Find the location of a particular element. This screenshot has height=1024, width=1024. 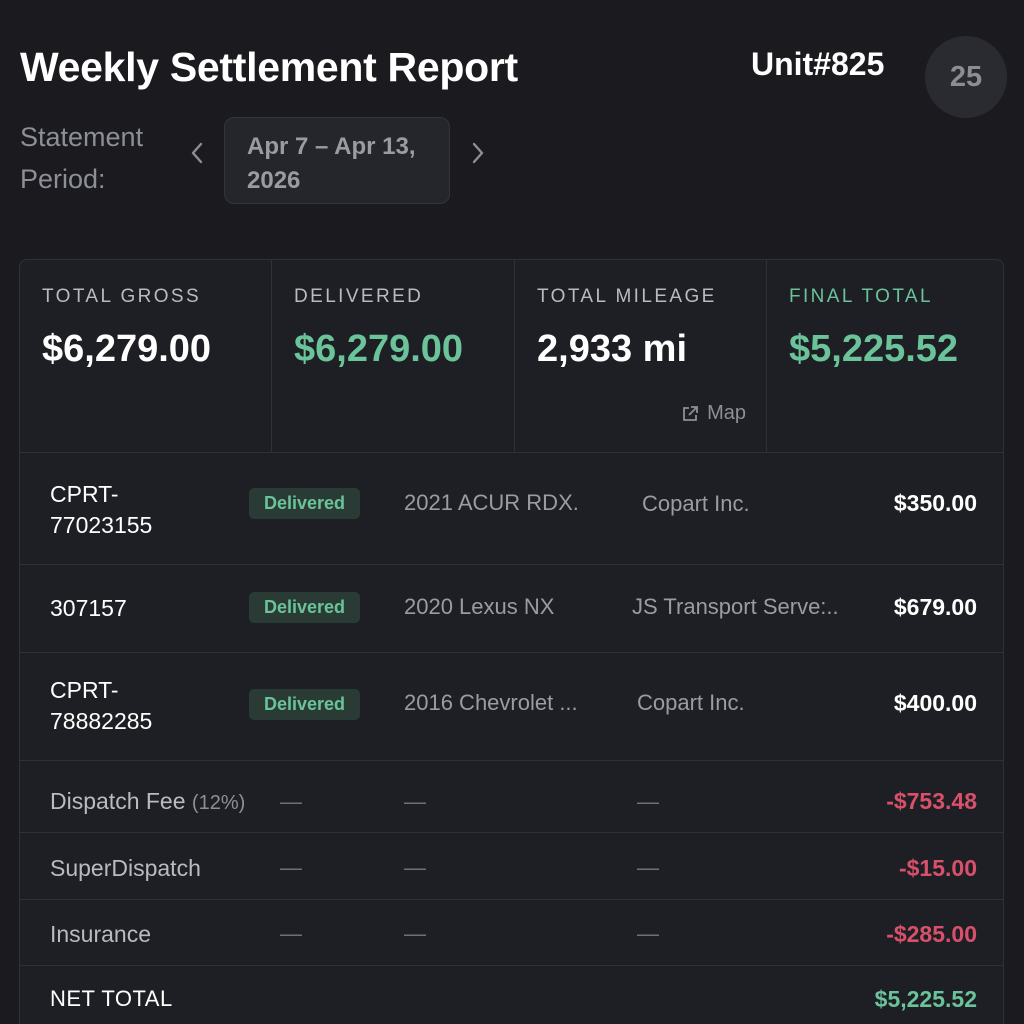

chevron-right-icon is located at coordinates (478, 153).